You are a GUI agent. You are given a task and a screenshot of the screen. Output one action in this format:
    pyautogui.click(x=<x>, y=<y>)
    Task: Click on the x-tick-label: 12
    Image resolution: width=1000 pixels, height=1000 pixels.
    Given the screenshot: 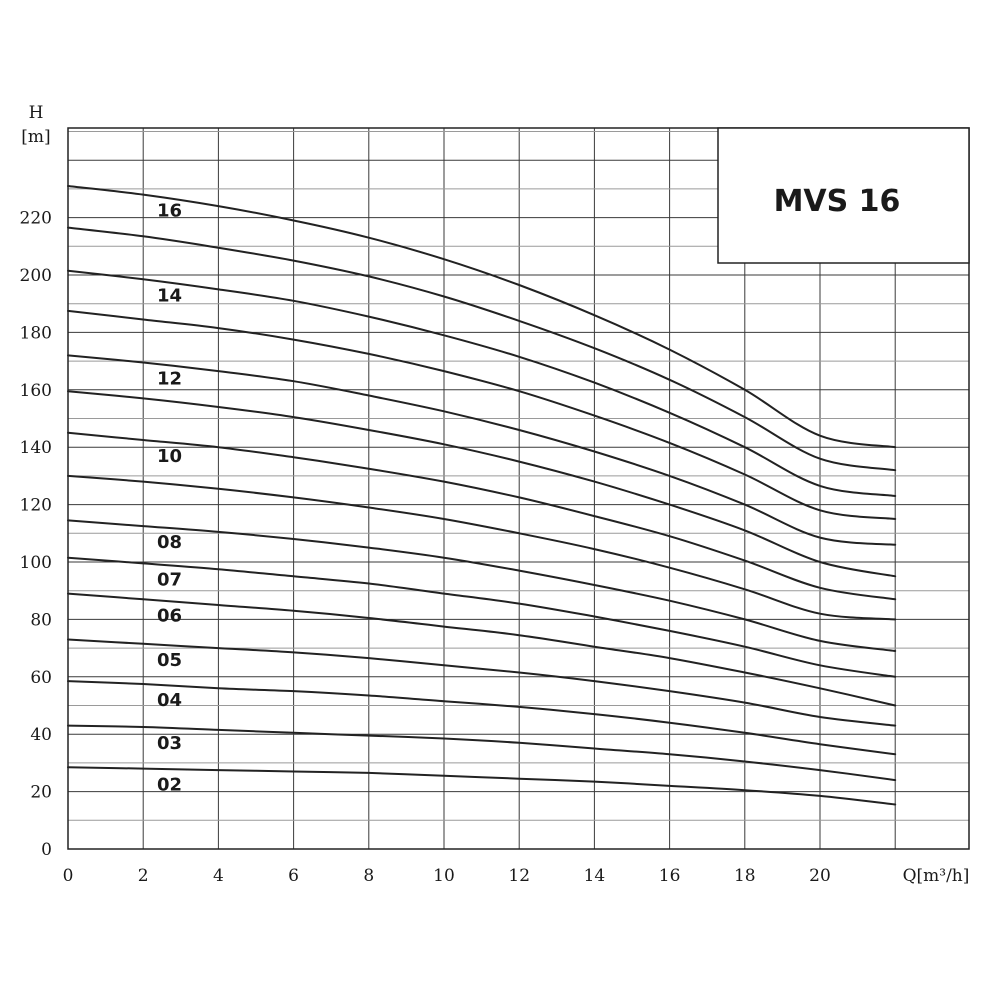 What is the action you would take?
    pyautogui.click(x=519, y=876)
    